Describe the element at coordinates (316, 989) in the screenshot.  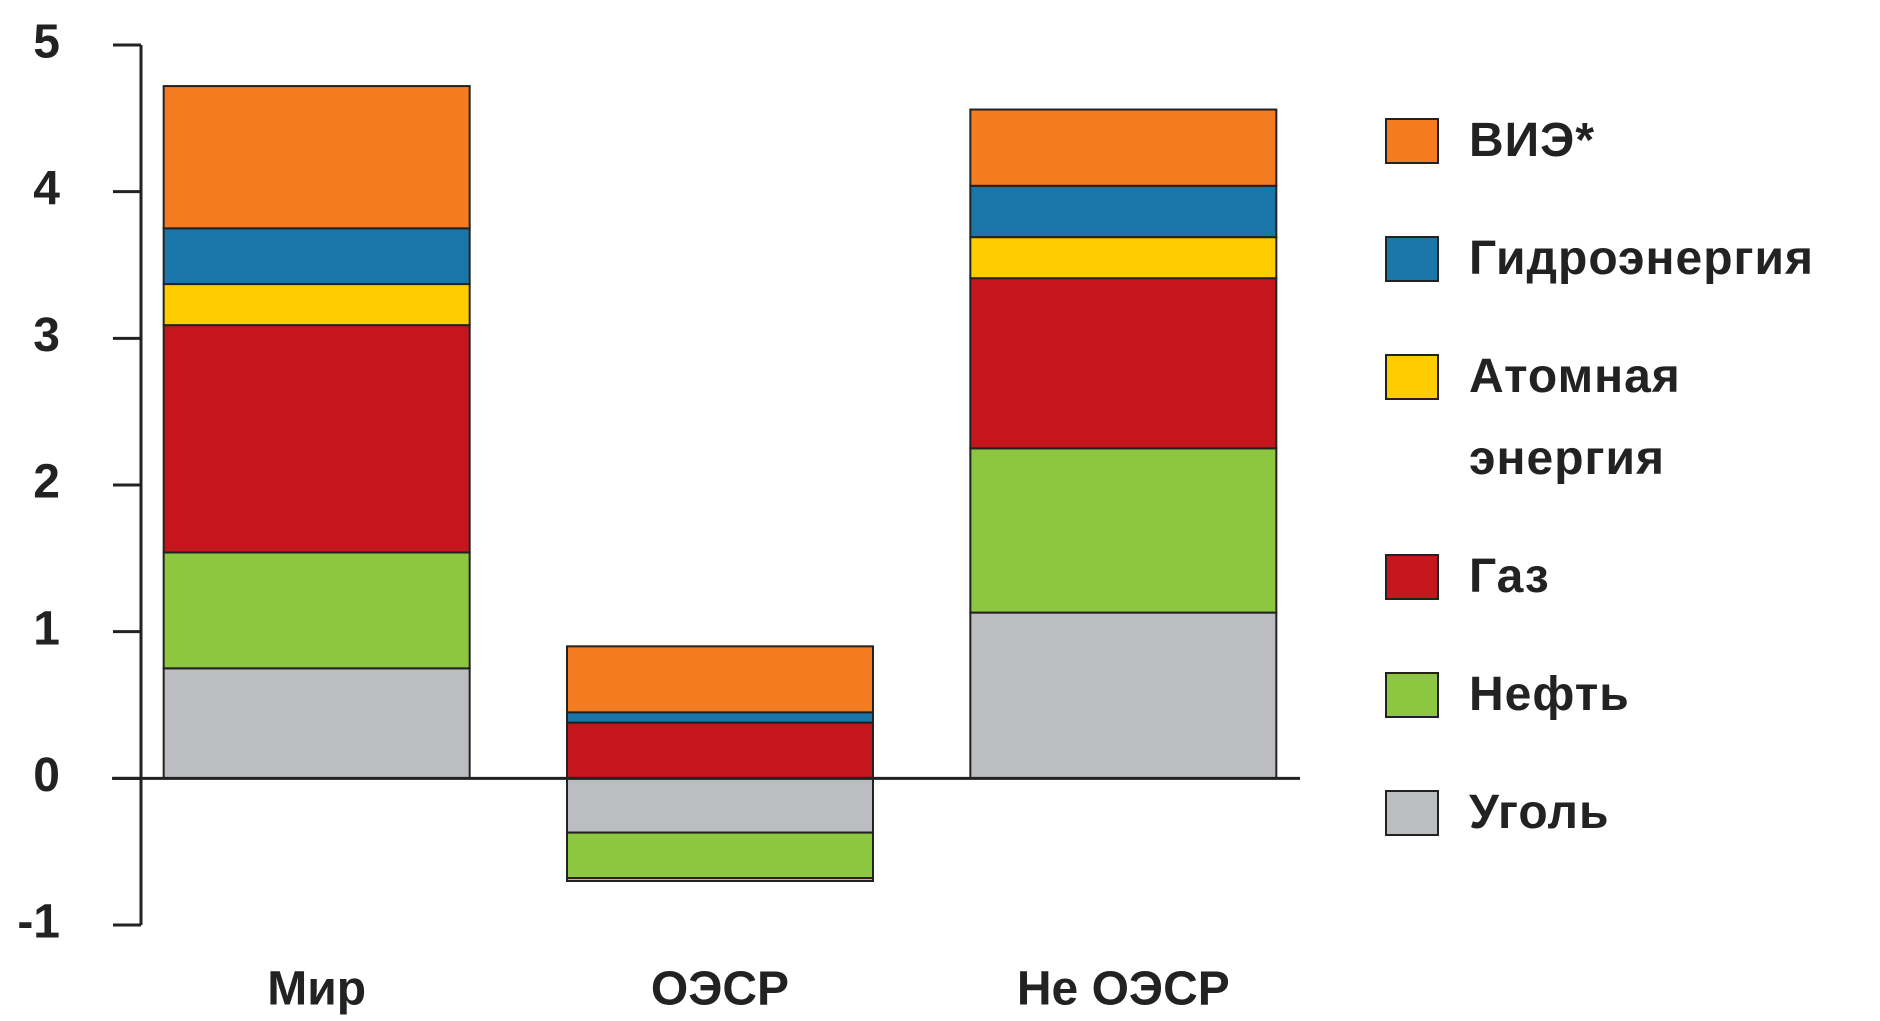
I see `x-tick-label: Мир` at that location.